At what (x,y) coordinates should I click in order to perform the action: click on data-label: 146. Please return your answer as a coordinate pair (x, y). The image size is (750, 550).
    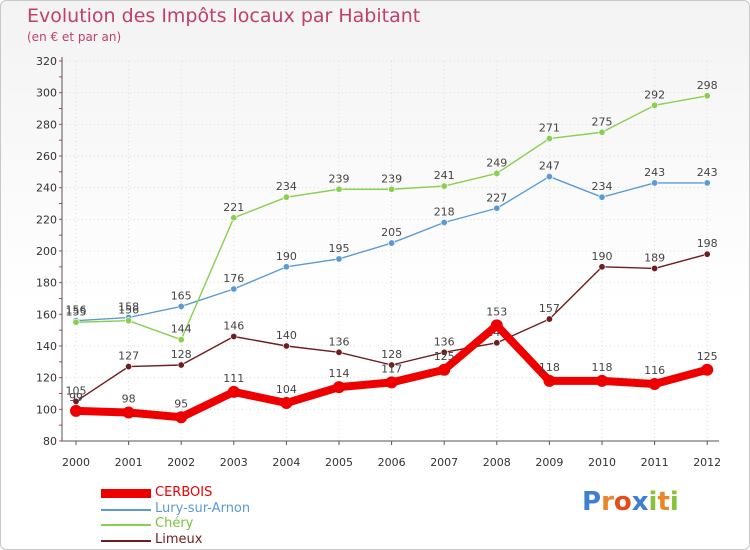
    Looking at the image, I should click on (233, 326).